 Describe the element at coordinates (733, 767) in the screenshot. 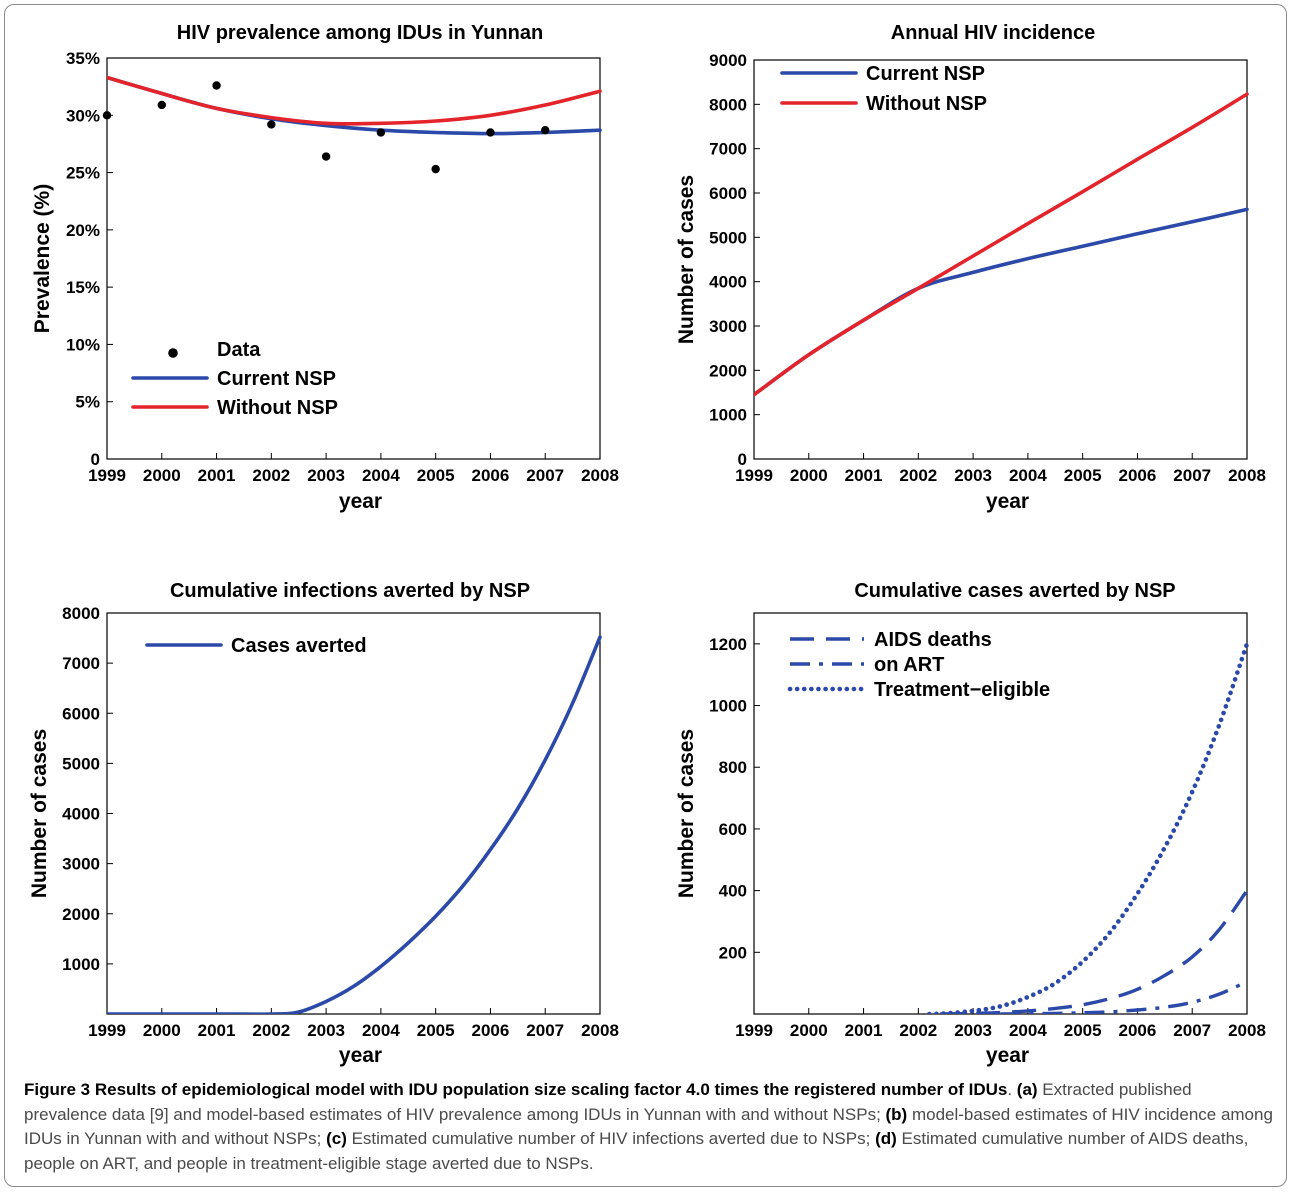

I see `y-tick-label: 800` at that location.